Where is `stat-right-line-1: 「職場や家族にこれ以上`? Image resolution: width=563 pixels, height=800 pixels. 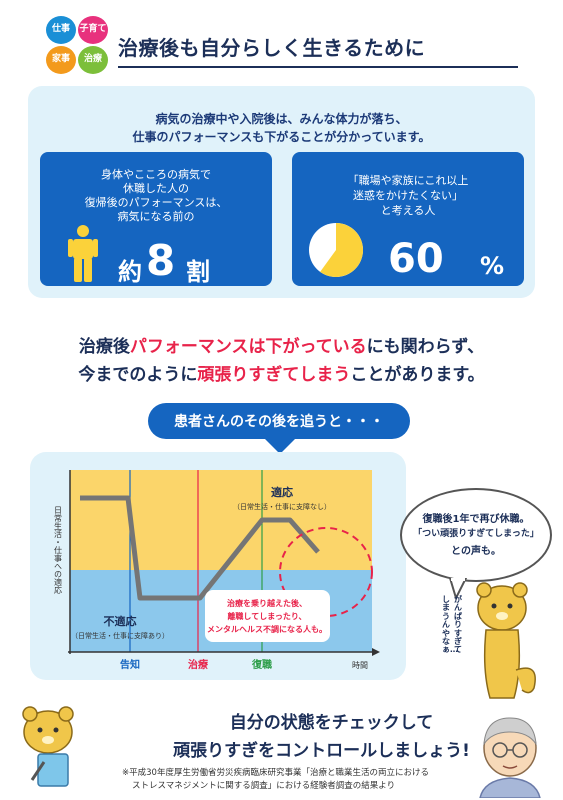 stat-right-line-1: 「職場や家族にこれ以上 is located at coordinates (408, 180).